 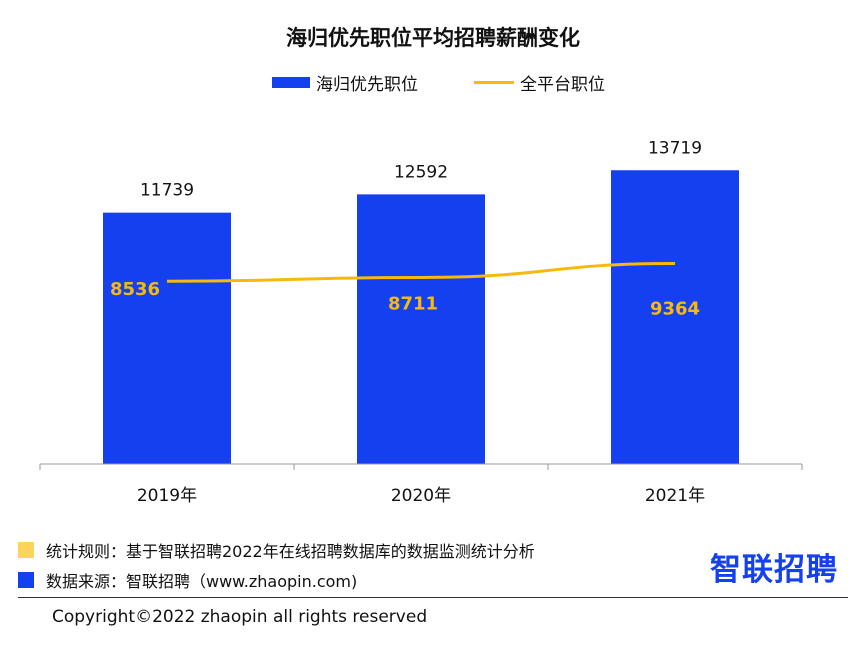 I want to click on footer-divider, so click(x=433, y=597).